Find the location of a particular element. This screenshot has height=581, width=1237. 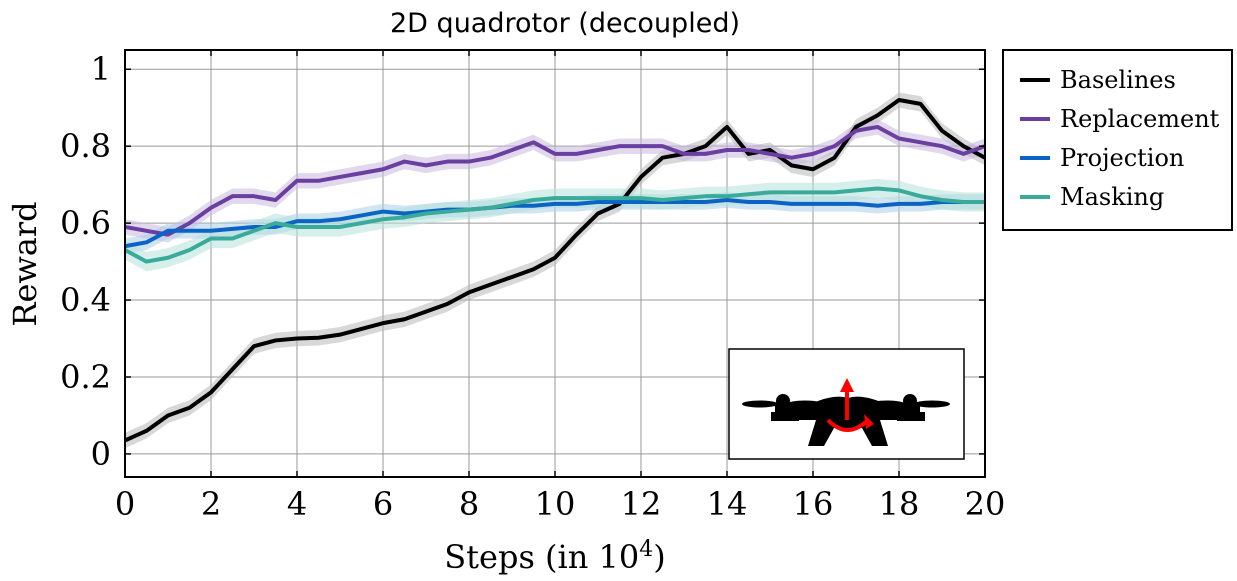

legend: Baselines Replacement Projection Masking is located at coordinates (1117, 140).